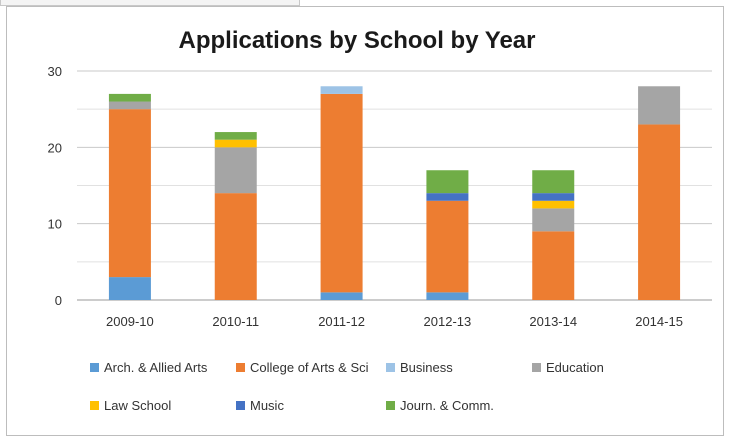 The image size is (731, 442). I want to click on legend-label: Arch. & Allied Arts, so click(156, 367).